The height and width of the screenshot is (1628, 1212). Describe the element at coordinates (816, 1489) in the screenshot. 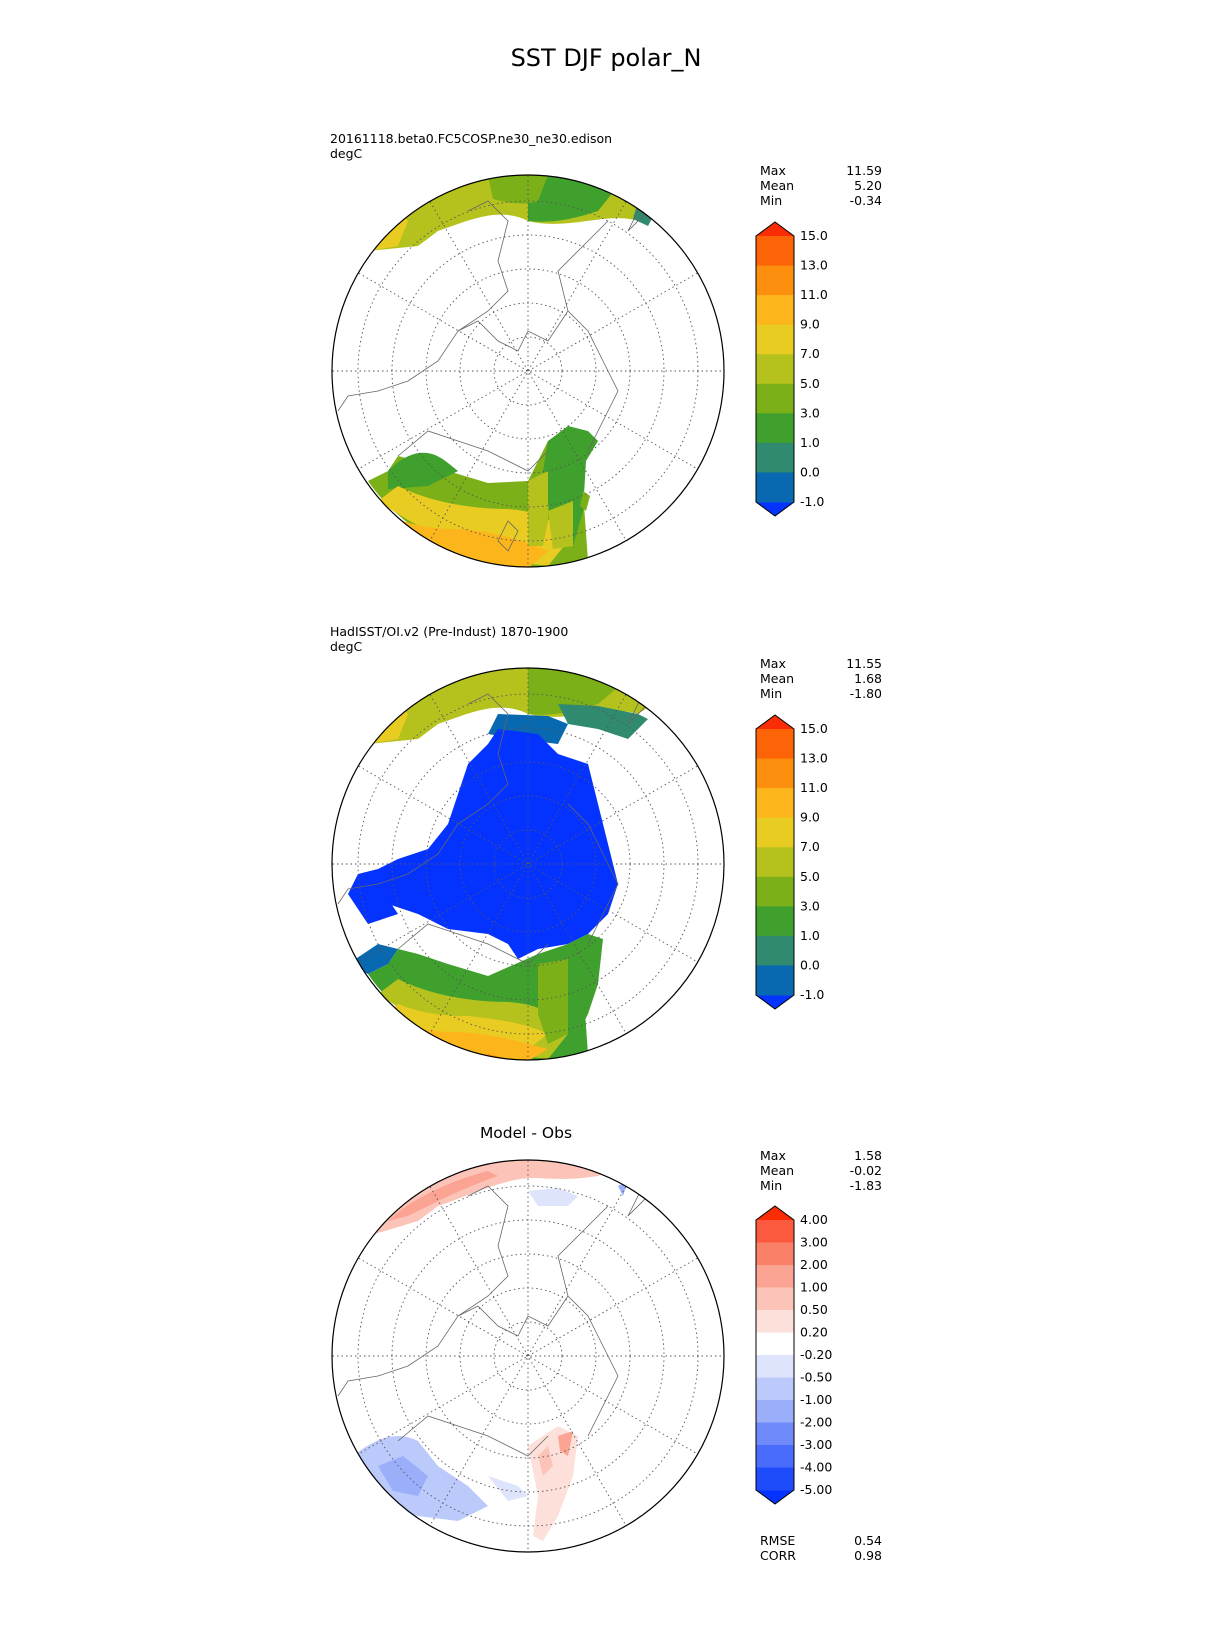

I see `colorbar-tick-label: -5.00` at that location.